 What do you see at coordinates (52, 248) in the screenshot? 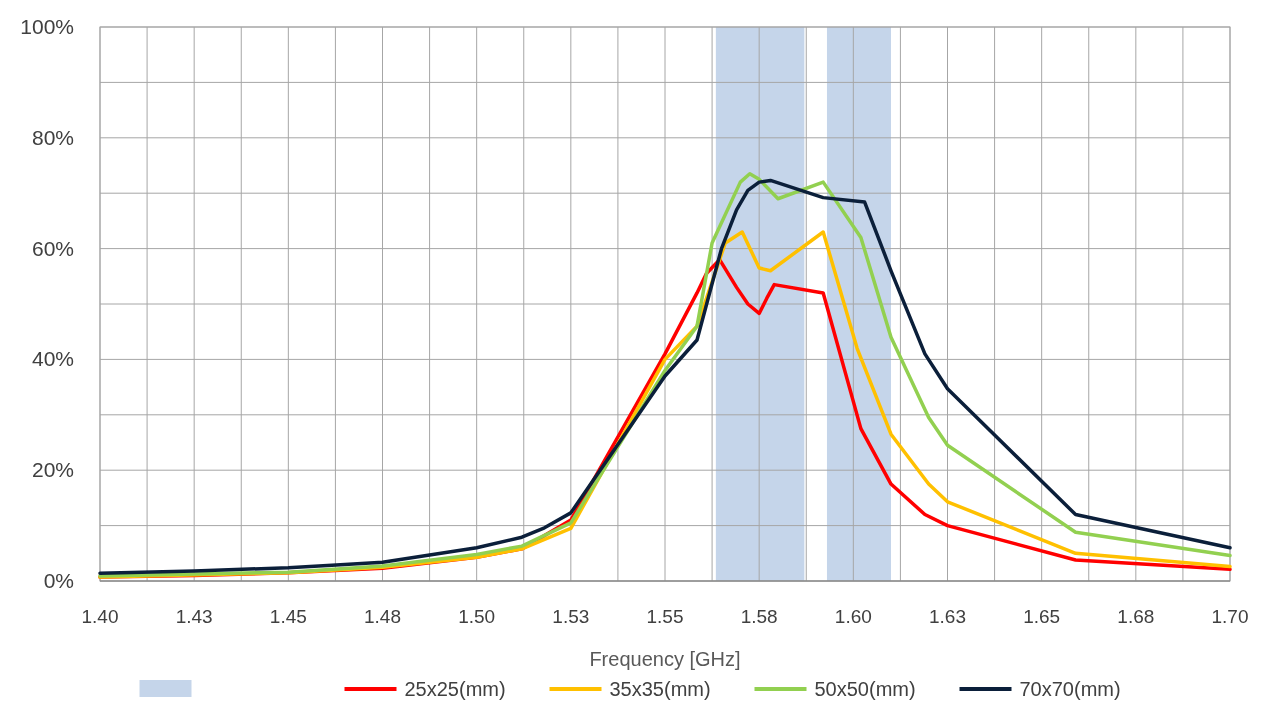
I see `y-tick-label: 60%` at bounding box center [52, 248].